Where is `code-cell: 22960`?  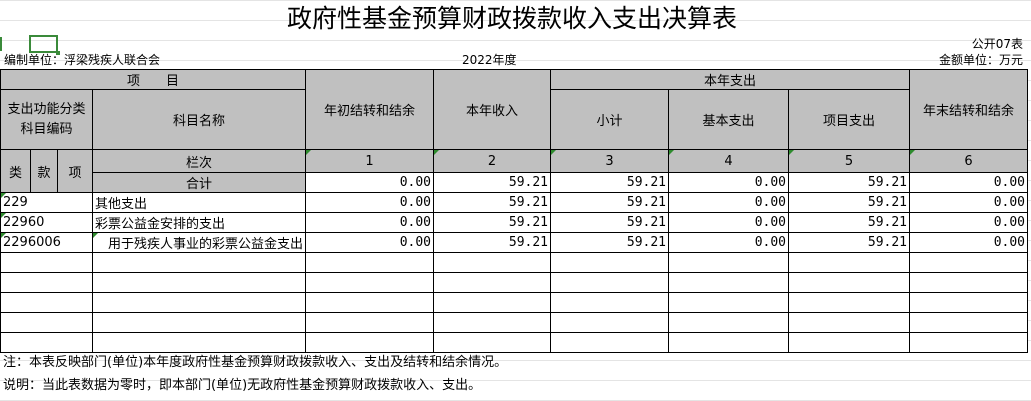
code-cell: 22960 is located at coordinates (46, 222).